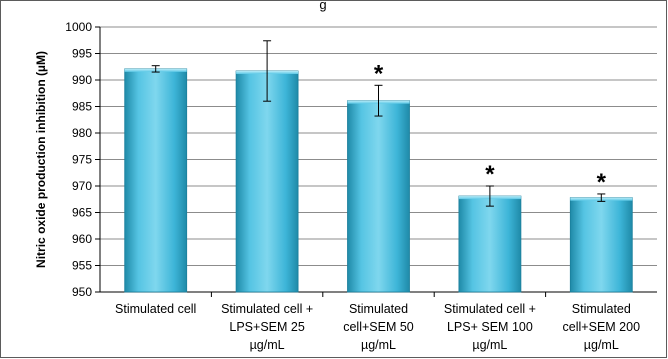  I want to click on x-category-label: LPS+SEM 25, so click(266, 327).